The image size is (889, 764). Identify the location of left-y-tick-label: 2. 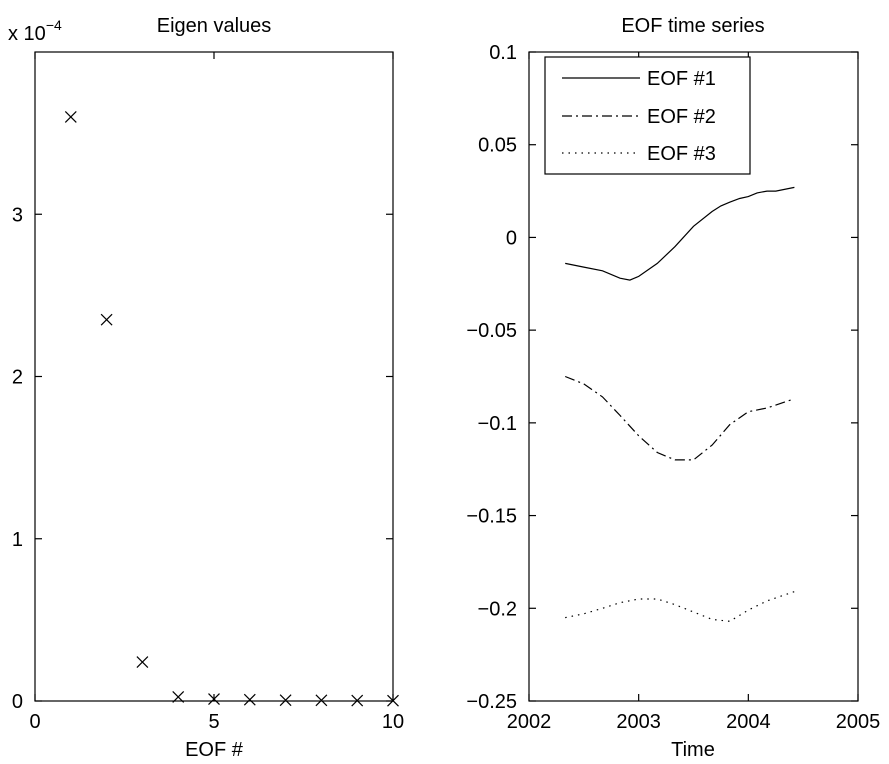
(17, 378).